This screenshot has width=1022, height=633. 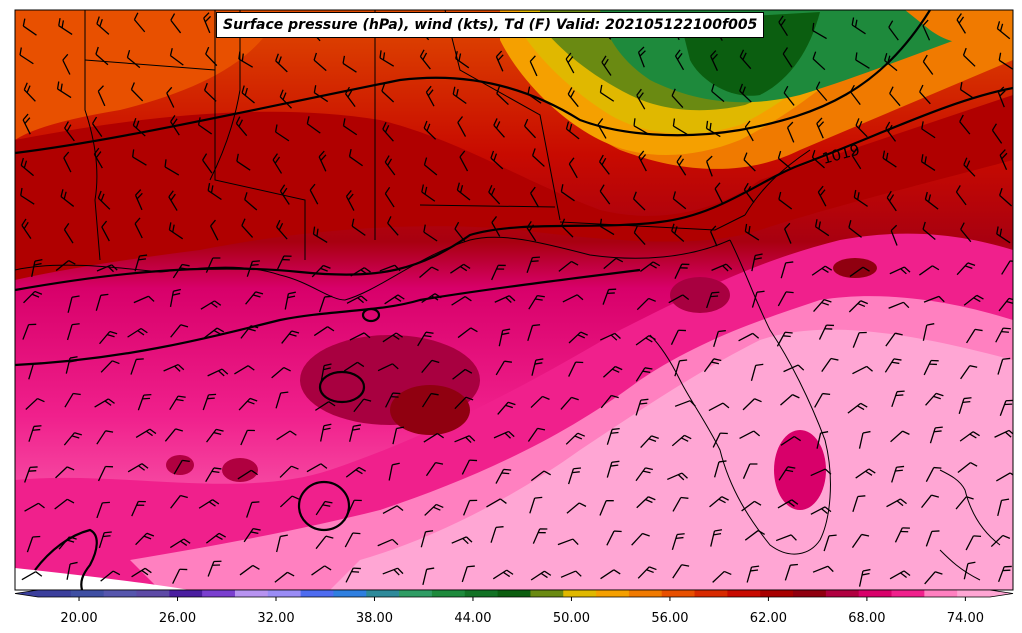 I want to click on colorbar, so click(x=514, y=593).